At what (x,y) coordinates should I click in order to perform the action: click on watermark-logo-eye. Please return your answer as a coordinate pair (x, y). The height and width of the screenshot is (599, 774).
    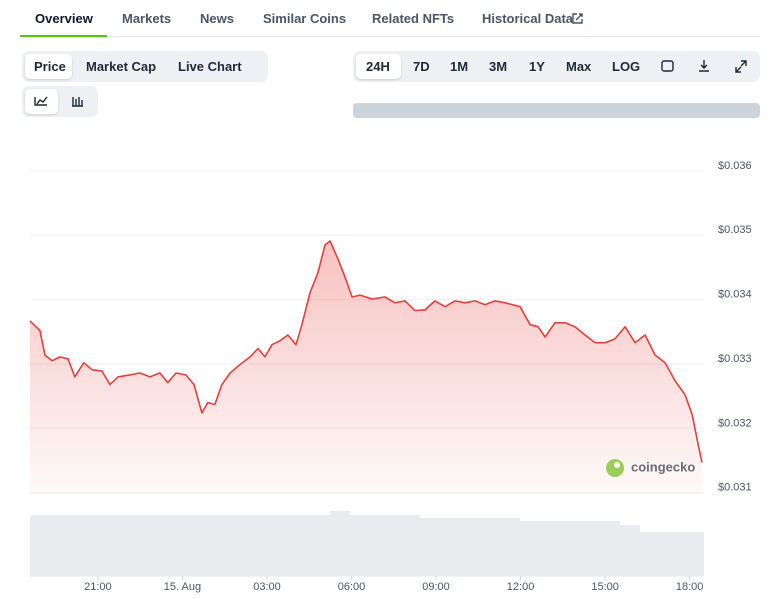
    Looking at the image, I should click on (617, 465).